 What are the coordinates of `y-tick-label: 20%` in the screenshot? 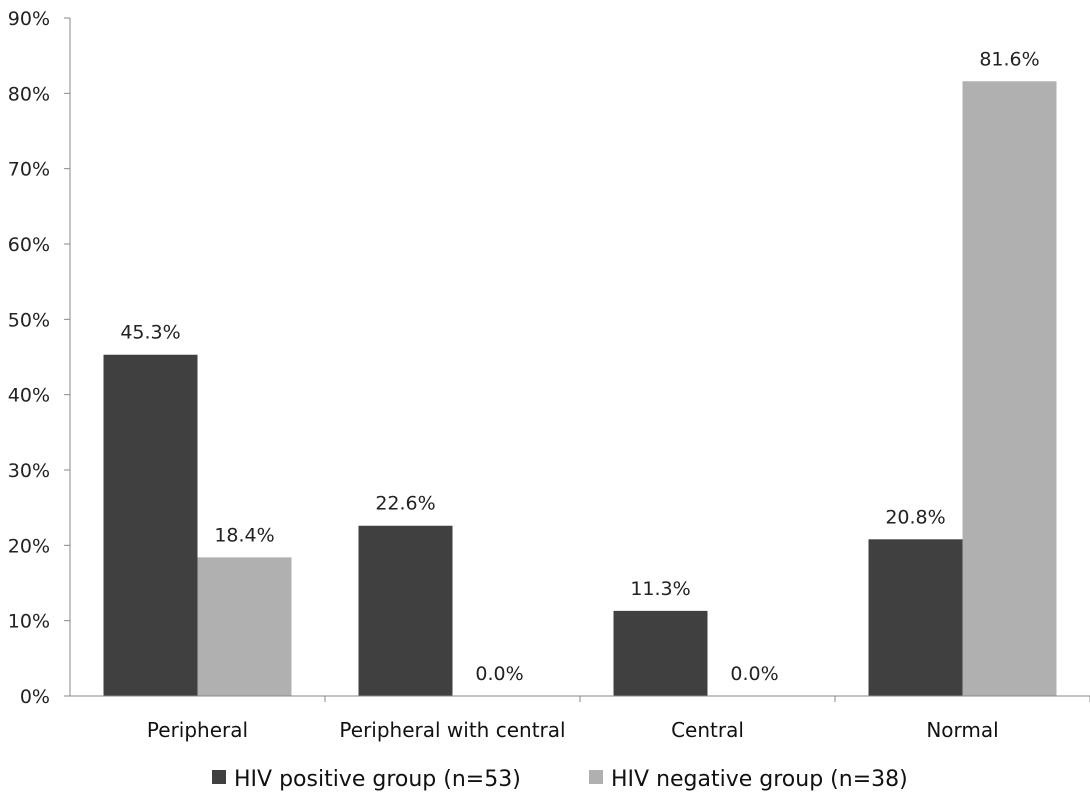 It's located at (29, 546).